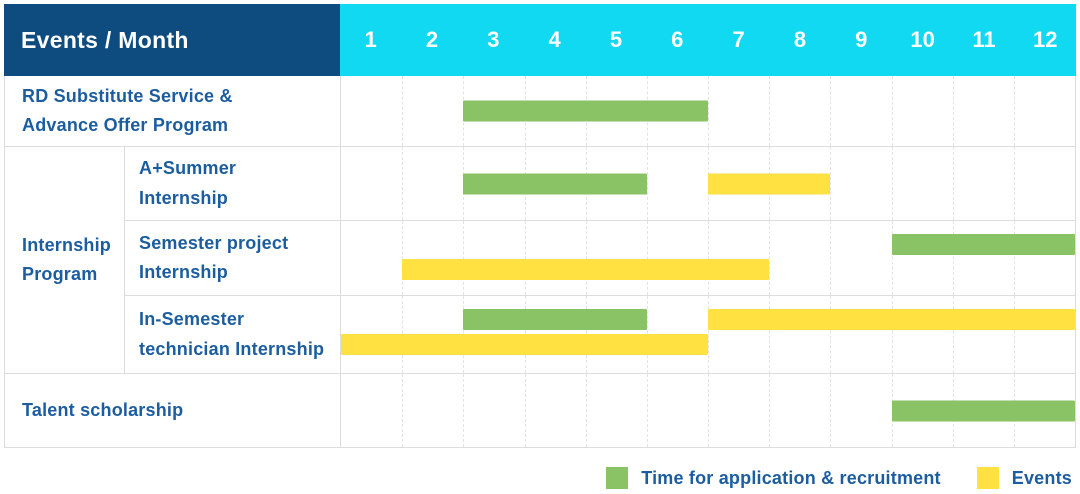 The height and width of the screenshot is (494, 1080). I want to click on legend-label: Events, so click(1041, 477).